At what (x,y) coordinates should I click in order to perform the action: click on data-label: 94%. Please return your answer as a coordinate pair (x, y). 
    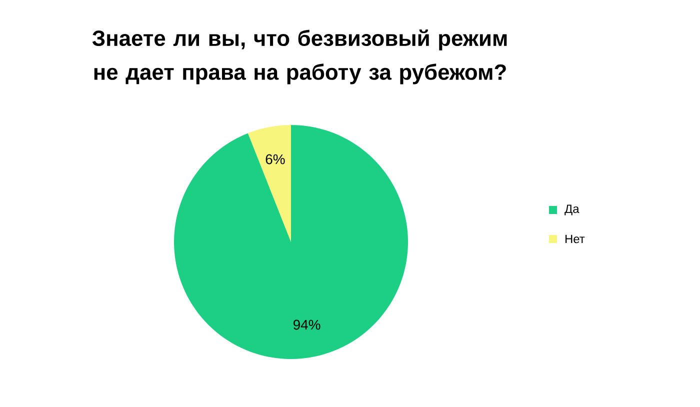
    Looking at the image, I should click on (306, 325).